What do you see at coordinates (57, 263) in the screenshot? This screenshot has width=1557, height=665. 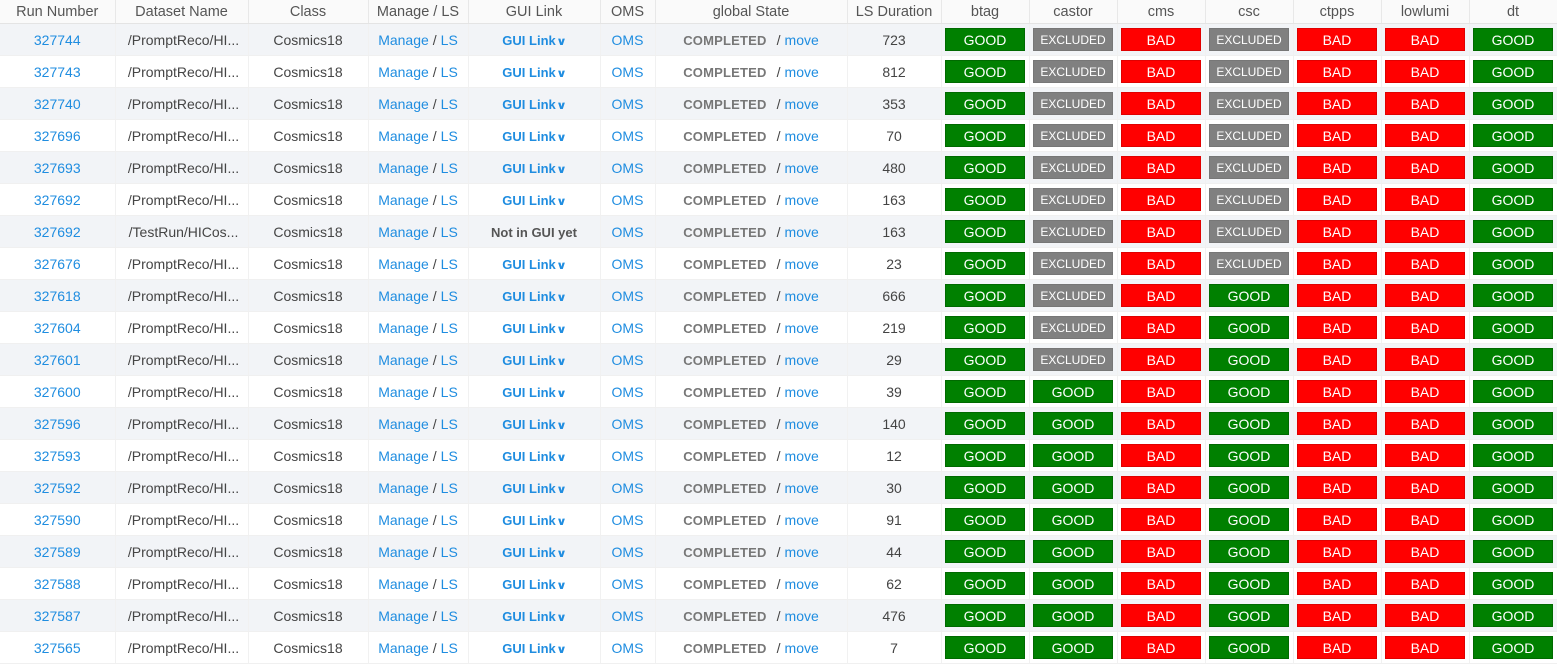 I see `run-number-link: 327676` at bounding box center [57, 263].